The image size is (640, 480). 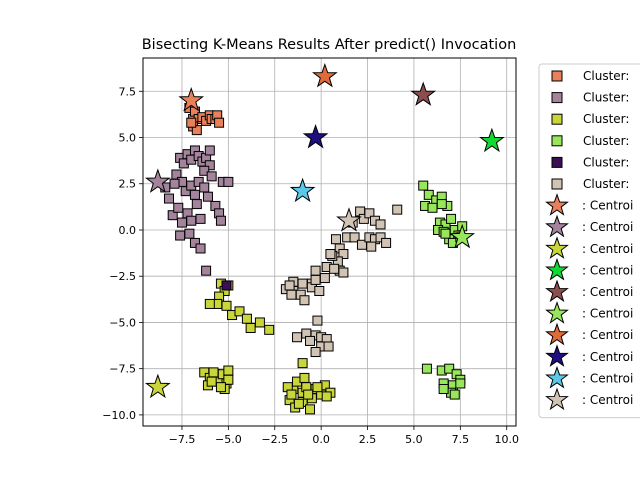 What do you see at coordinates (128, 138) in the screenshot?
I see `y-tick-label: 5.0` at bounding box center [128, 138].